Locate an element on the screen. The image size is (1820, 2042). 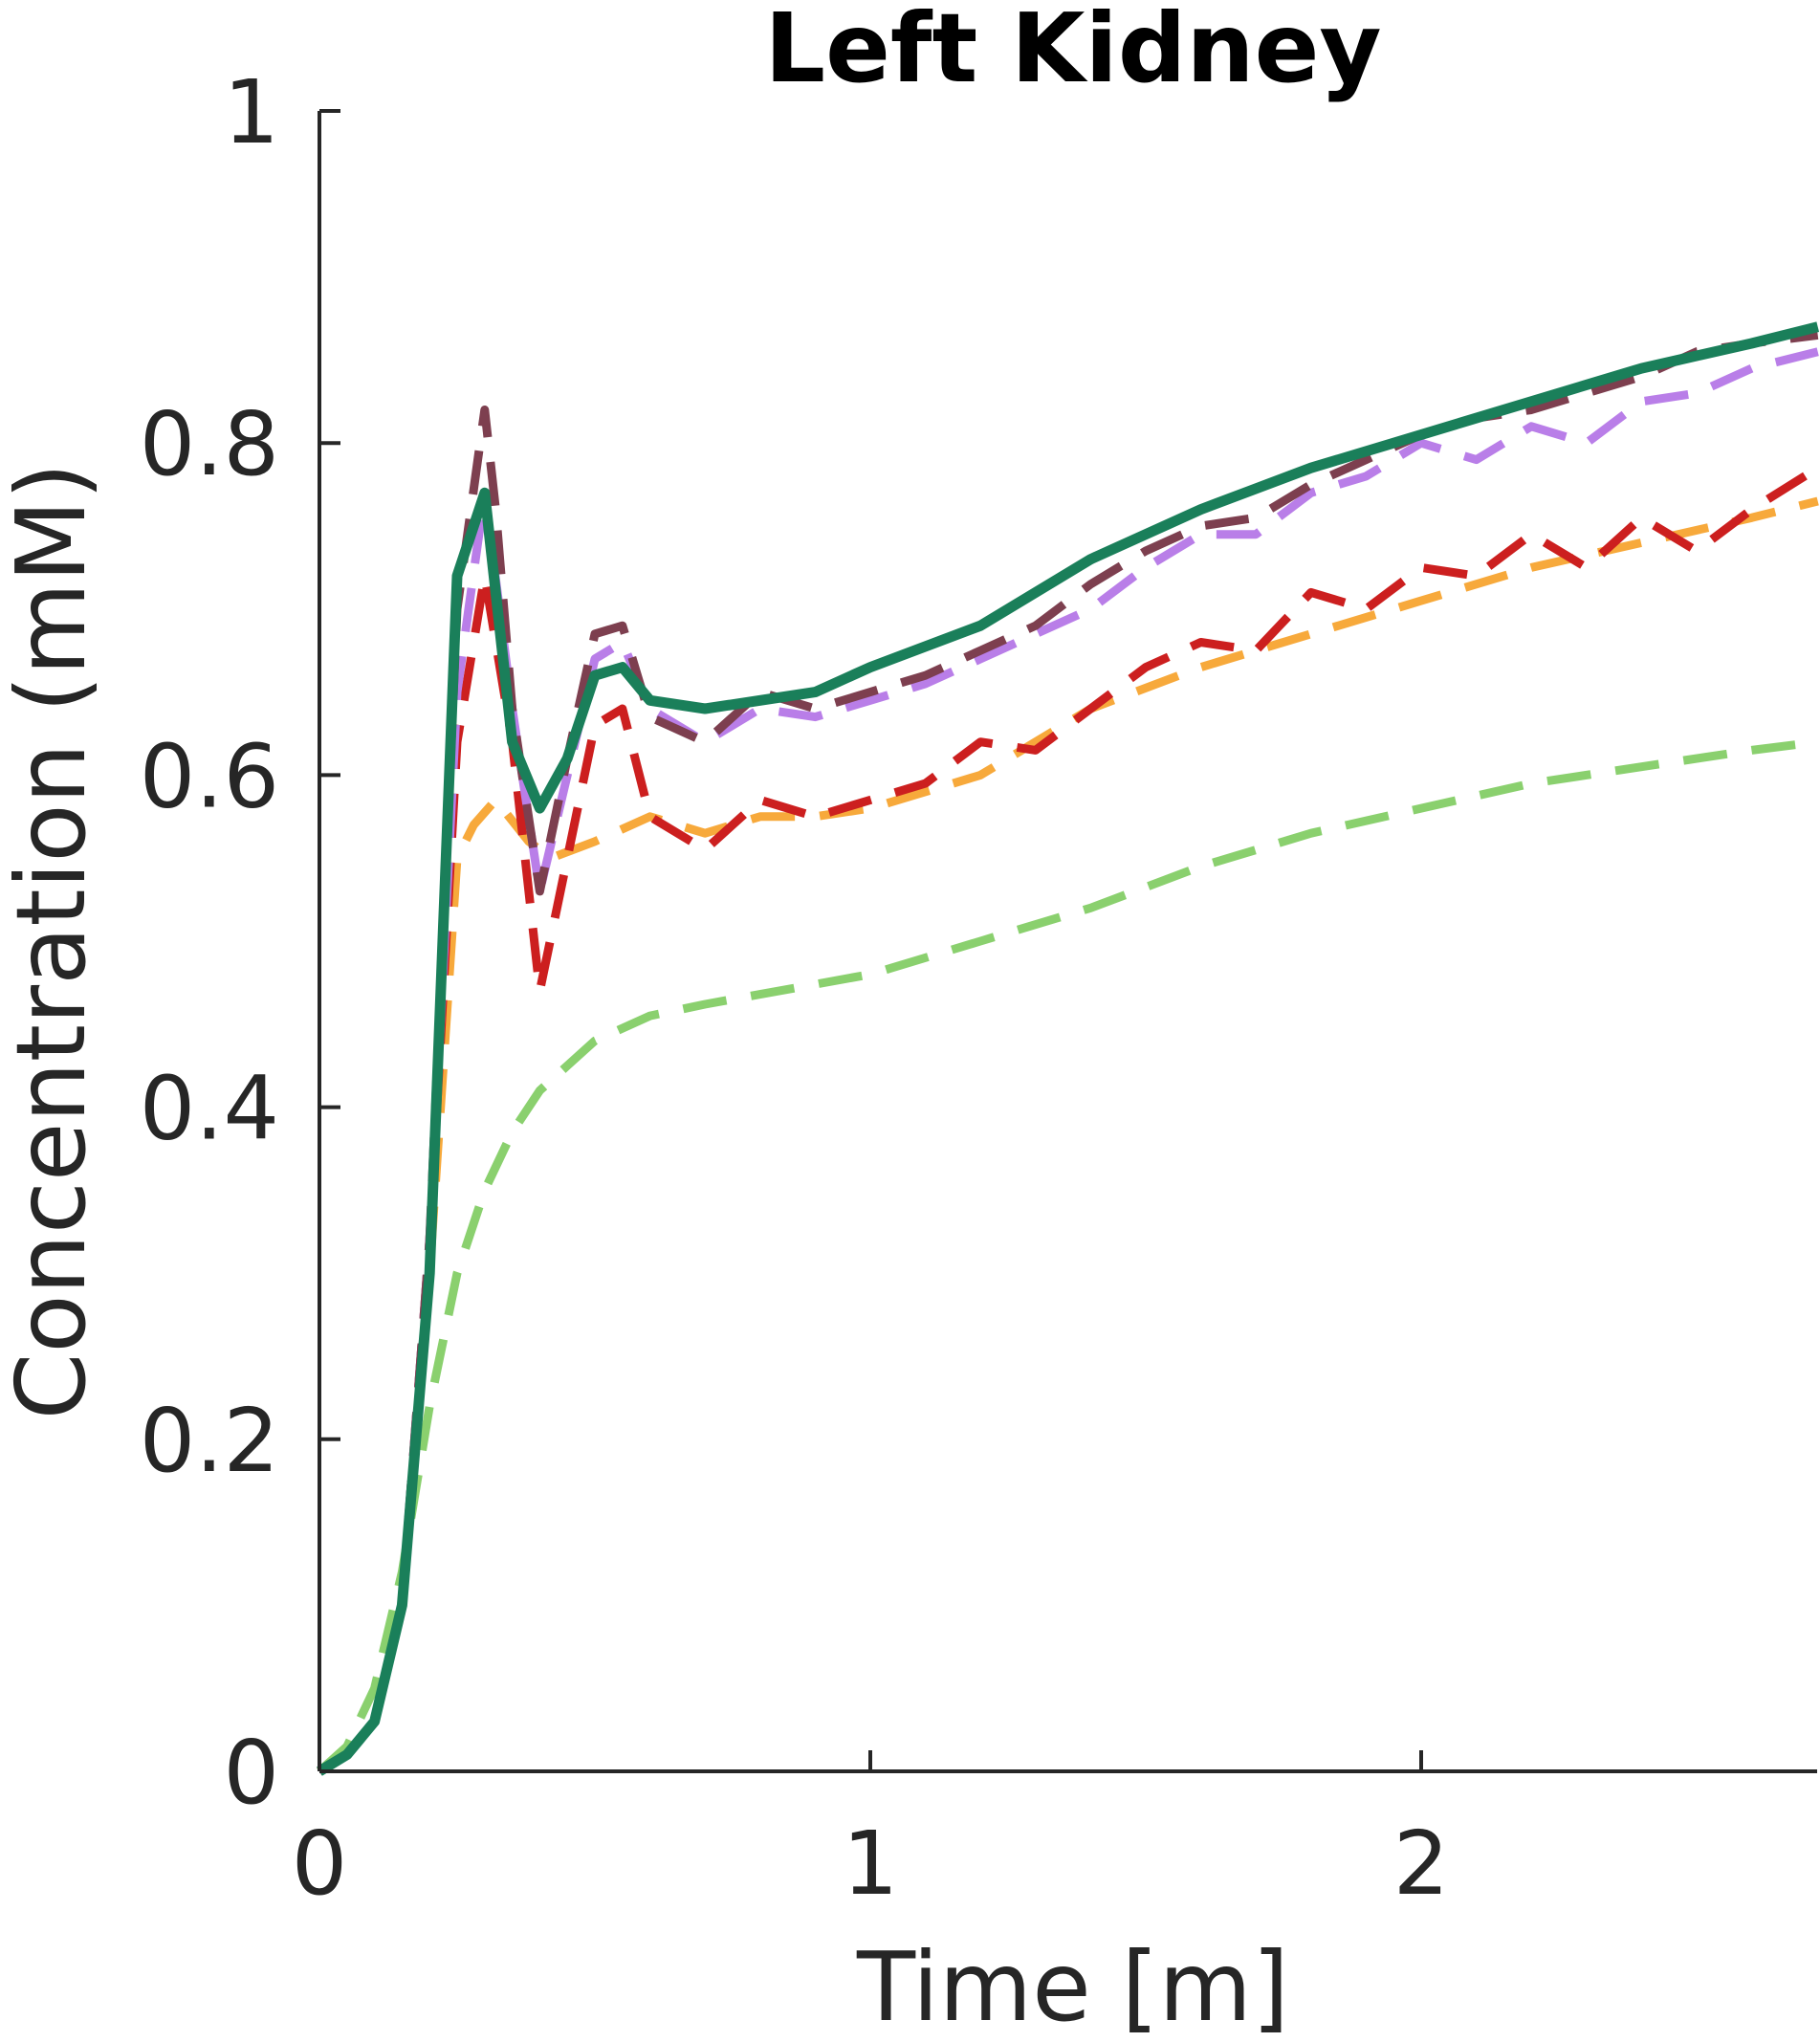
x-axis-label: Time [m] is located at coordinates (1073, 1986).